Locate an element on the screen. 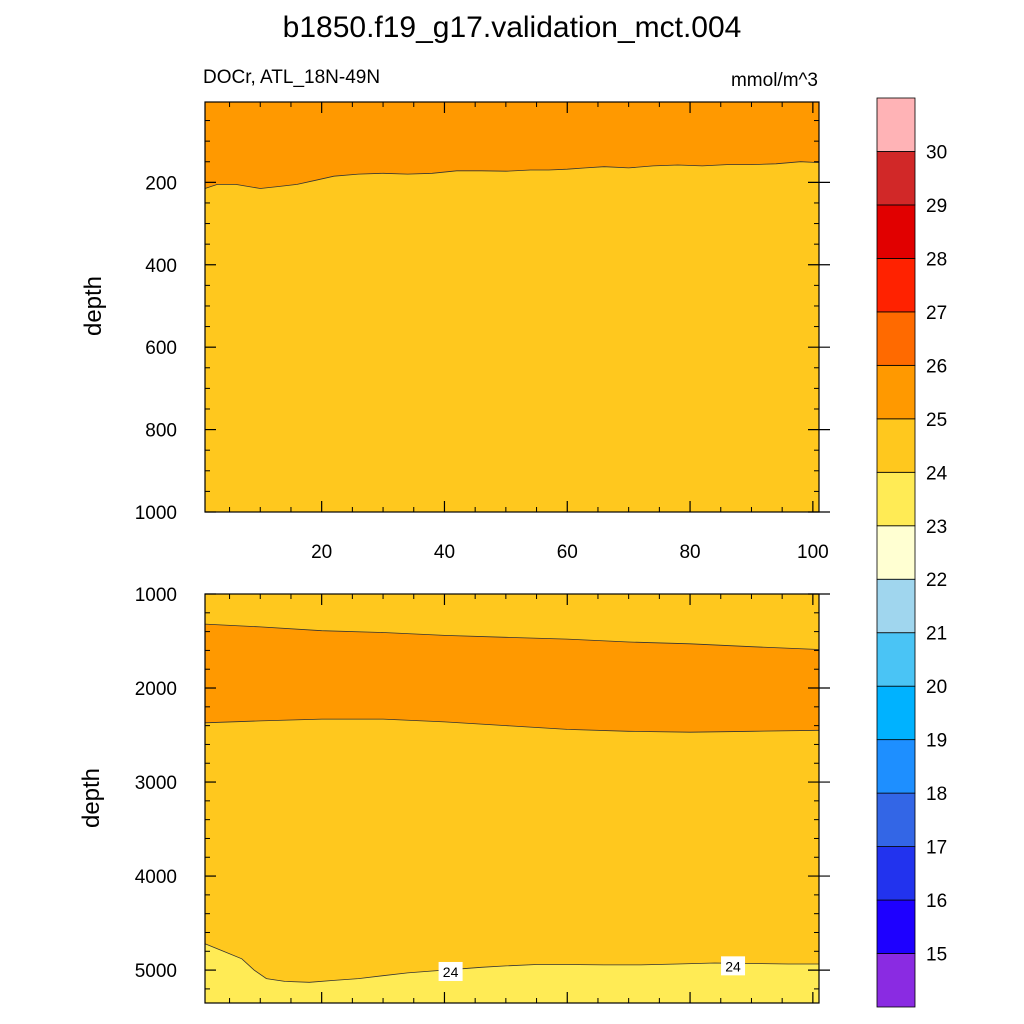 Image resolution: width=1024 pixels, height=1024 pixels. upper-xtick-label: 40 is located at coordinates (444, 552).